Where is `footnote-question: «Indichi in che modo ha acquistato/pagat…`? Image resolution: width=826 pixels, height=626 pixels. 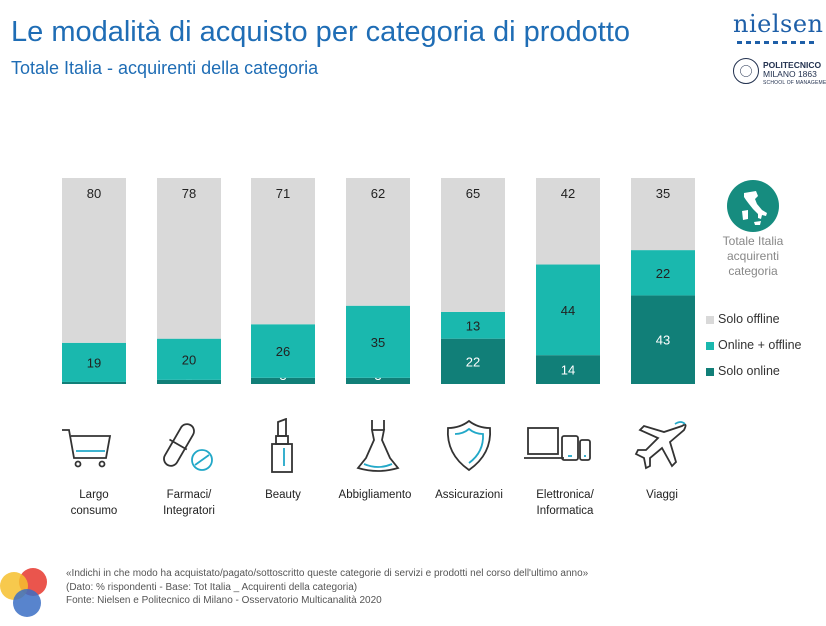
footnote-question: «Indichi in che modo ha acquistato/pagat… is located at coordinates (327, 573).